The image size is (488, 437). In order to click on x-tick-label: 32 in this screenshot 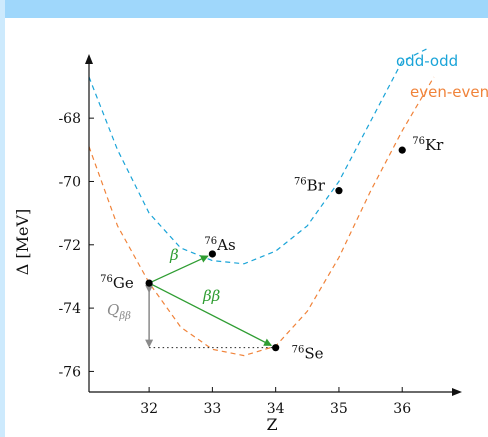, I will do `click(149, 409)`.